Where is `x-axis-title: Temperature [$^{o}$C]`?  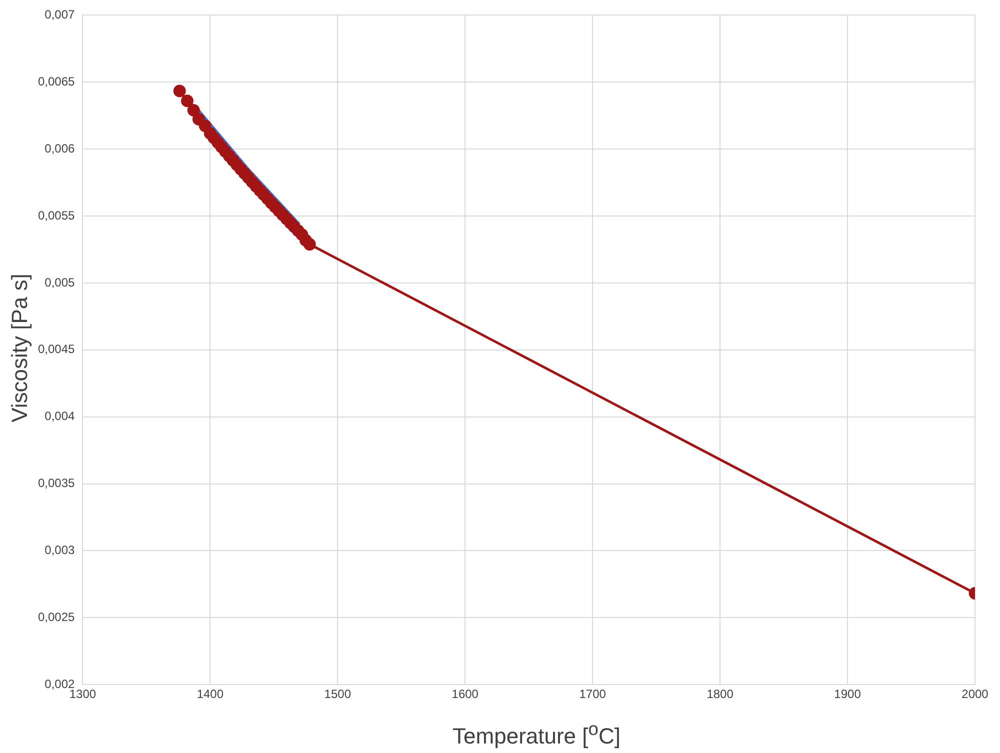
x-axis-title: Temperature [$^{o}$C] is located at coordinates (537, 734).